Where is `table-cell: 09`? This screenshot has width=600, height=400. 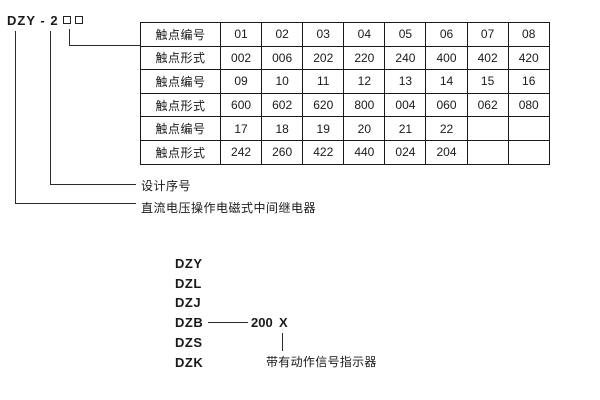
table-cell: 09 is located at coordinates (241, 81).